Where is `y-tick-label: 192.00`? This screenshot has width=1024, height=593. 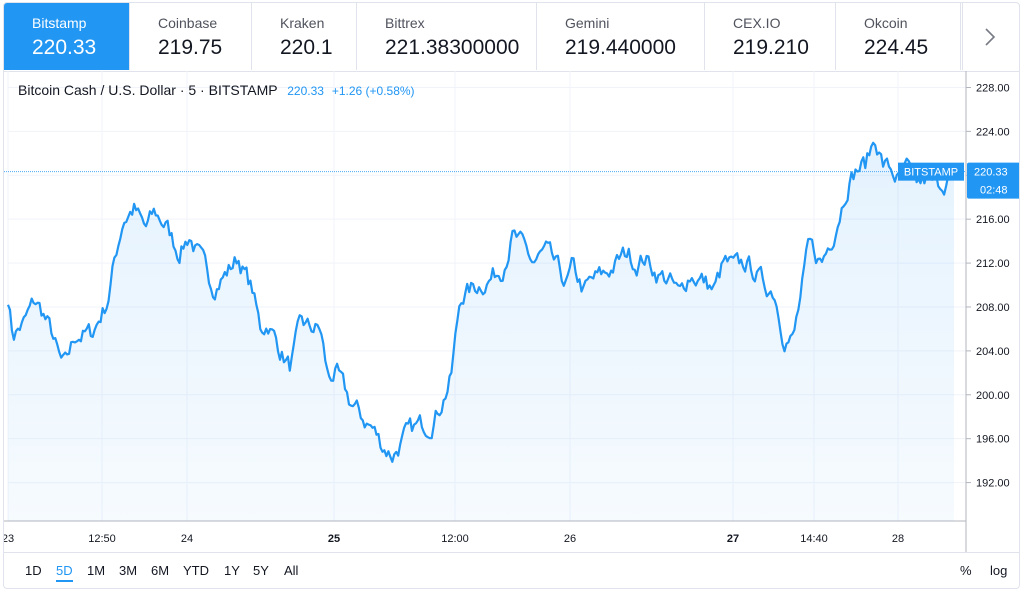
y-tick-label: 192.00 is located at coordinates (993, 484).